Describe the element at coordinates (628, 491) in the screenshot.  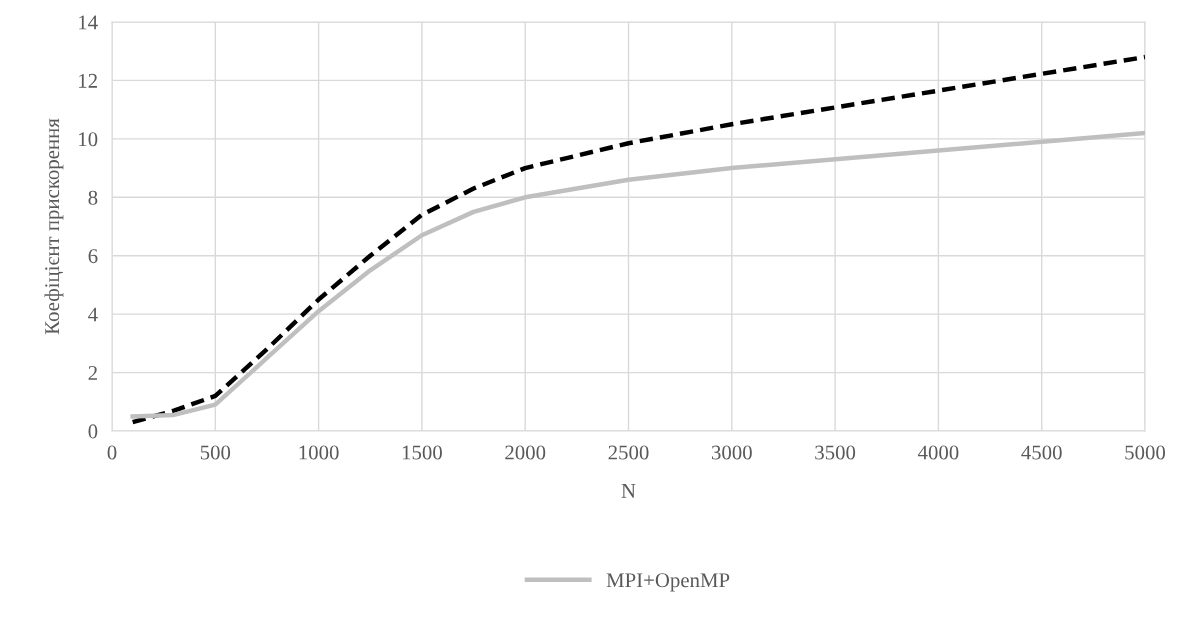
I see `x-axis-title: N` at that location.